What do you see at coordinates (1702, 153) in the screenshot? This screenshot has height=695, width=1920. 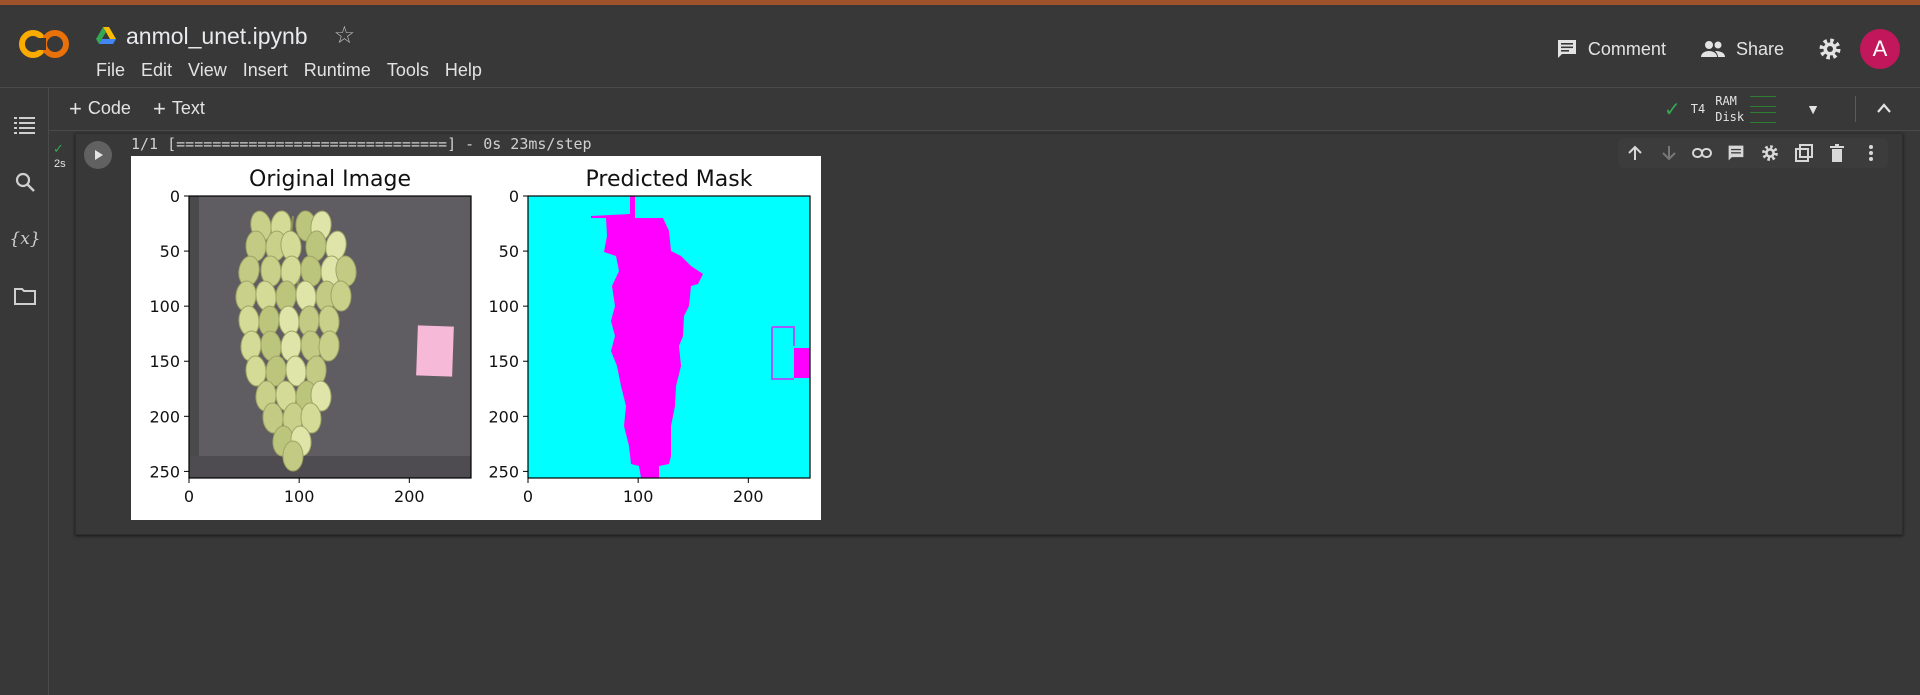 I see `link-icon` at bounding box center [1702, 153].